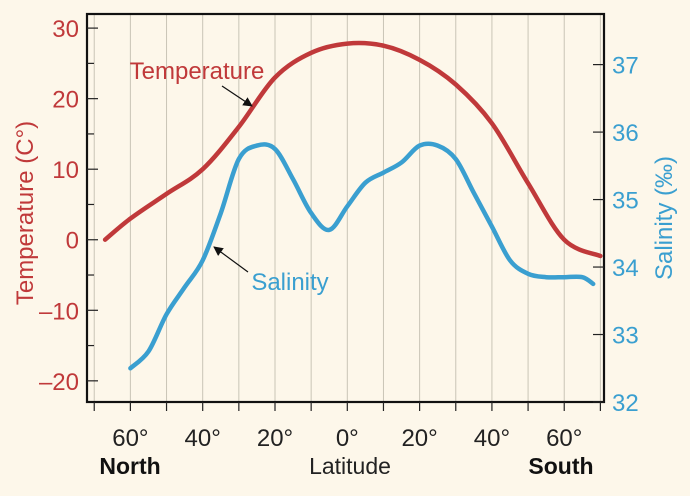 This screenshot has height=496, width=690. Describe the element at coordinates (664, 218) in the screenshot. I see `y-axis-right-label: Salinity (‰)` at that location.